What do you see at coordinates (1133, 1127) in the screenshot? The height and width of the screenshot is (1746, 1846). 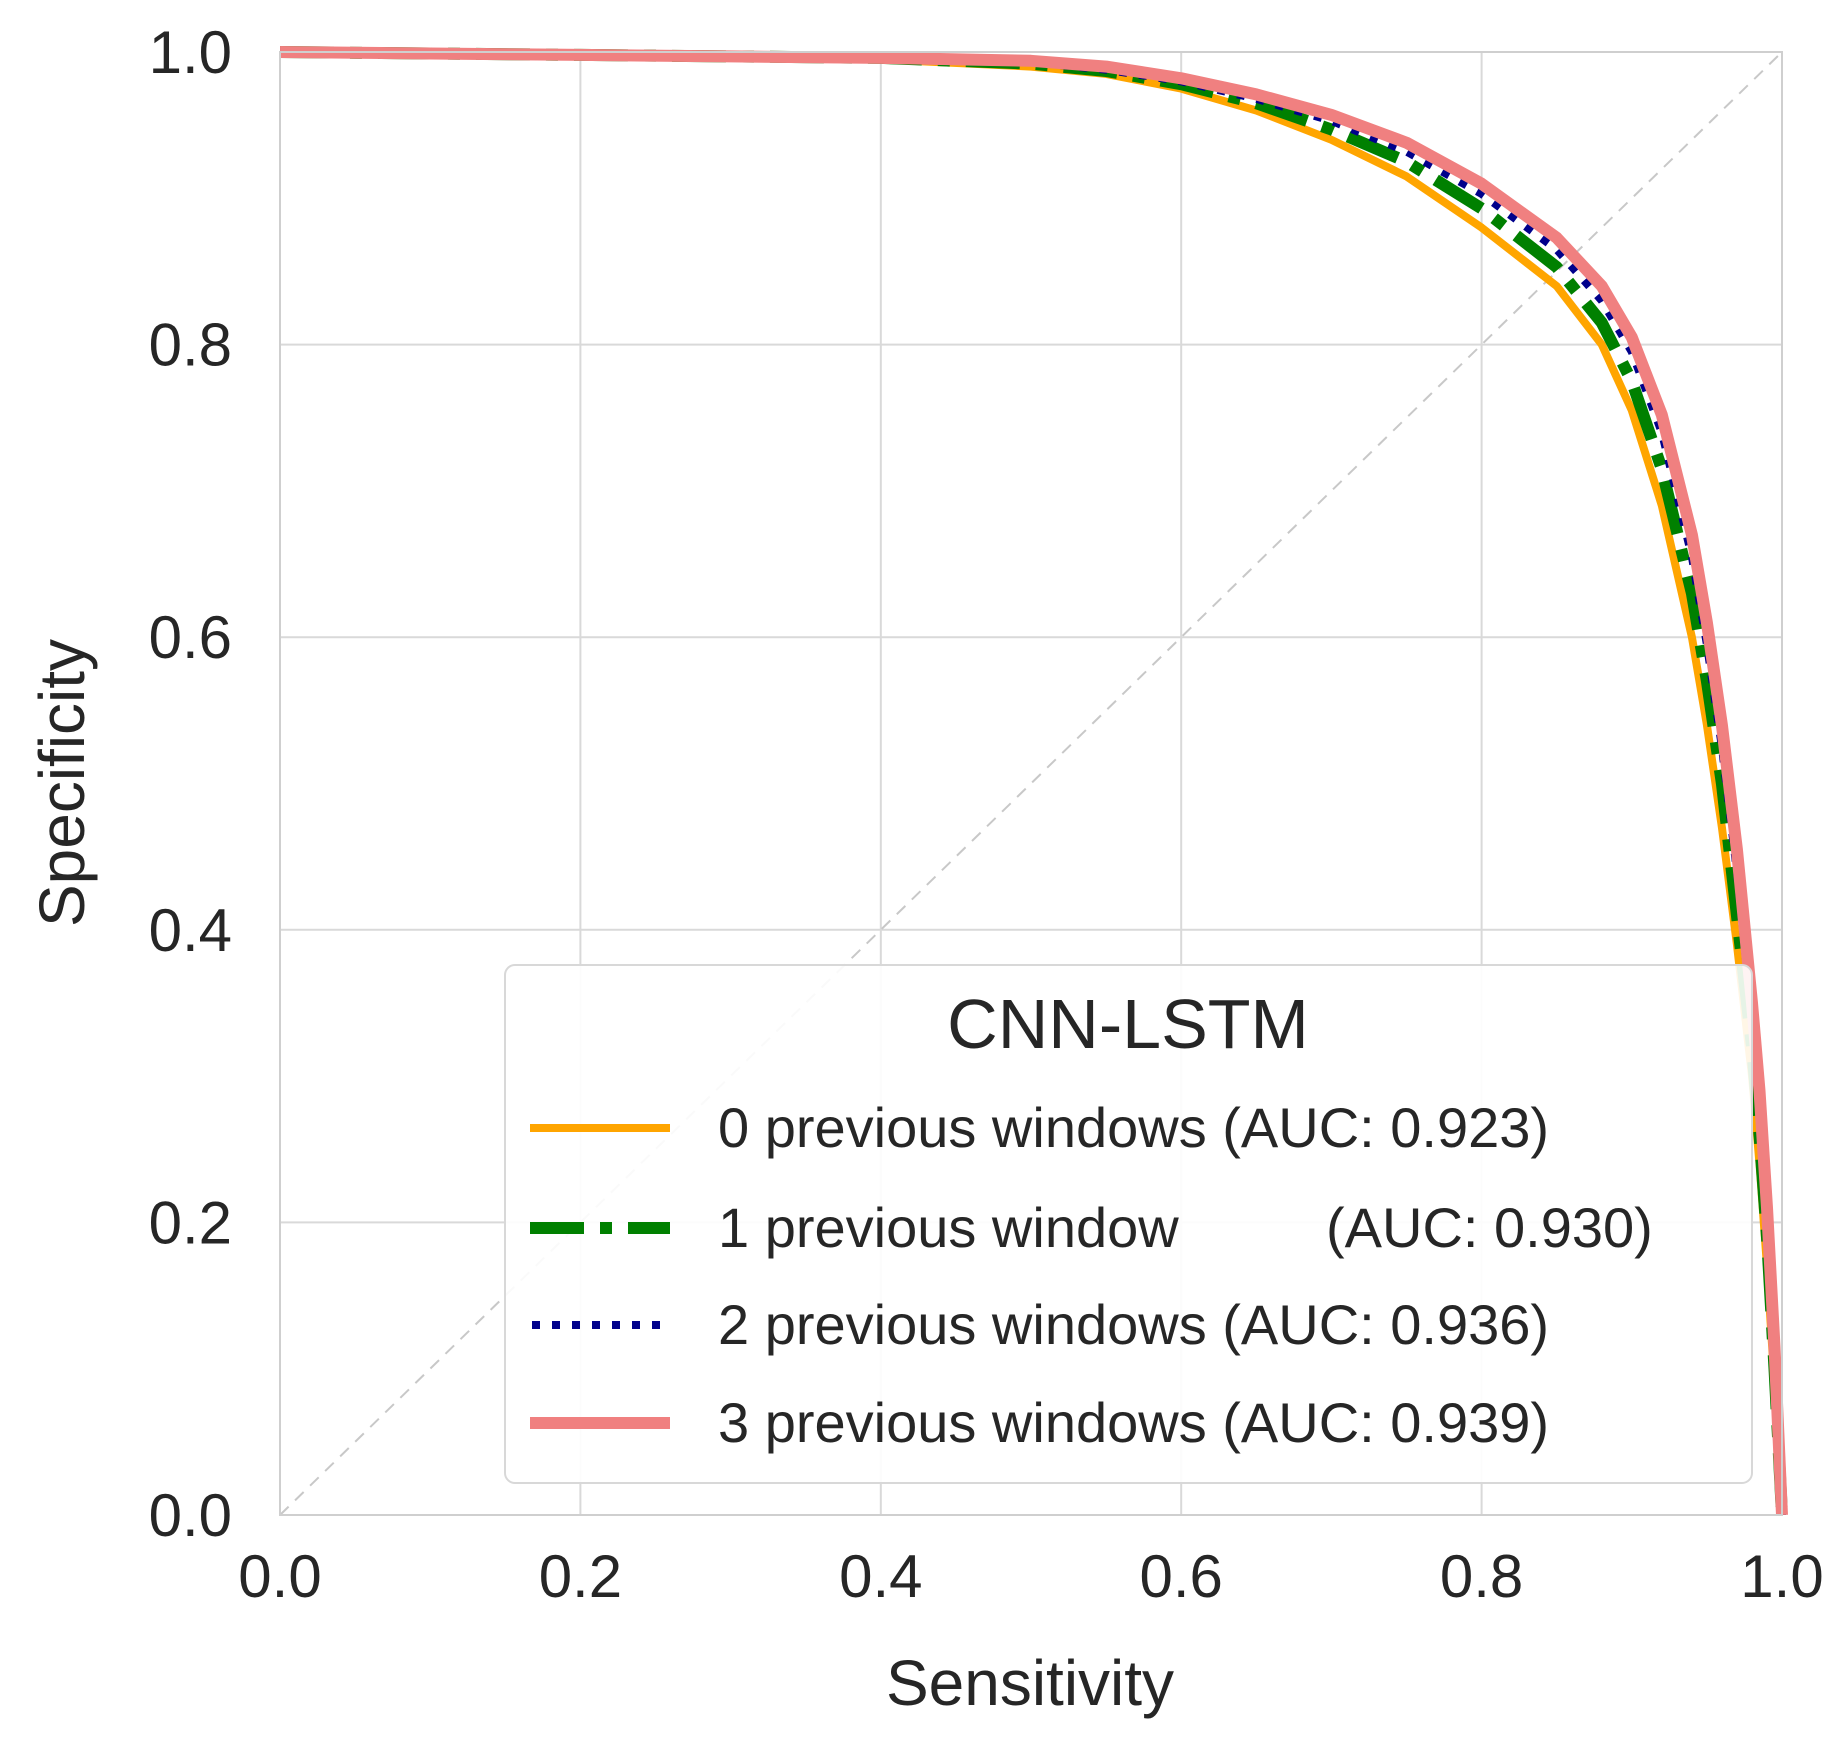 I see `legend-label-0-previous-windows: 0 previous windows (AUC: 0.923)` at bounding box center [1133, 1127].